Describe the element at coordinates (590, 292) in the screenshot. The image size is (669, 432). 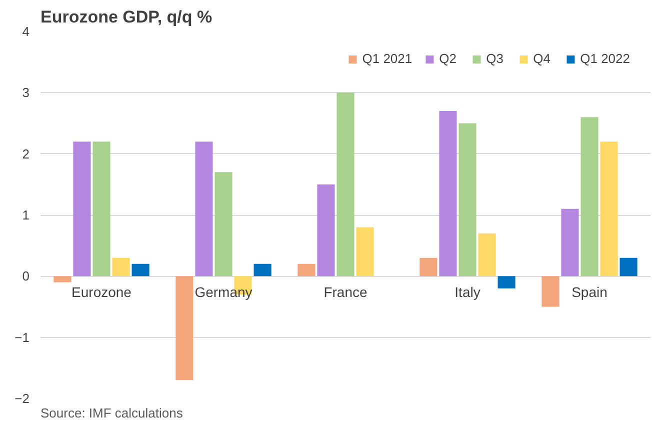
I see `x-tick-label: Spain` at that location.